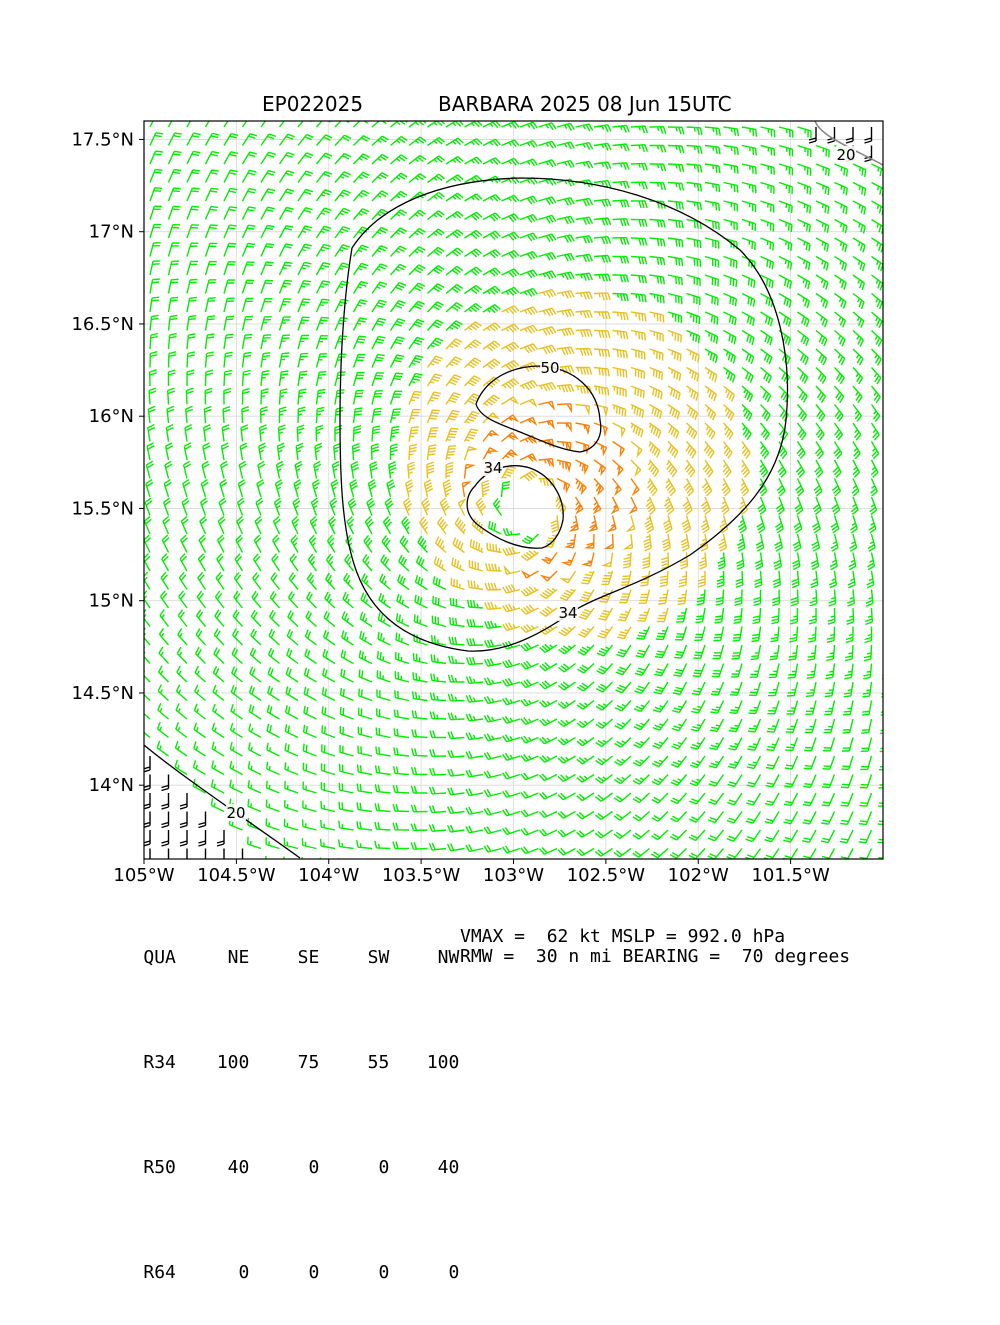 The width and height of the screenshot is (1000, 1325). What do you see at coordinates (698, 875) in the screenshot?
I see `x-tick-label: 102°W` at bounding box center [698, 875].